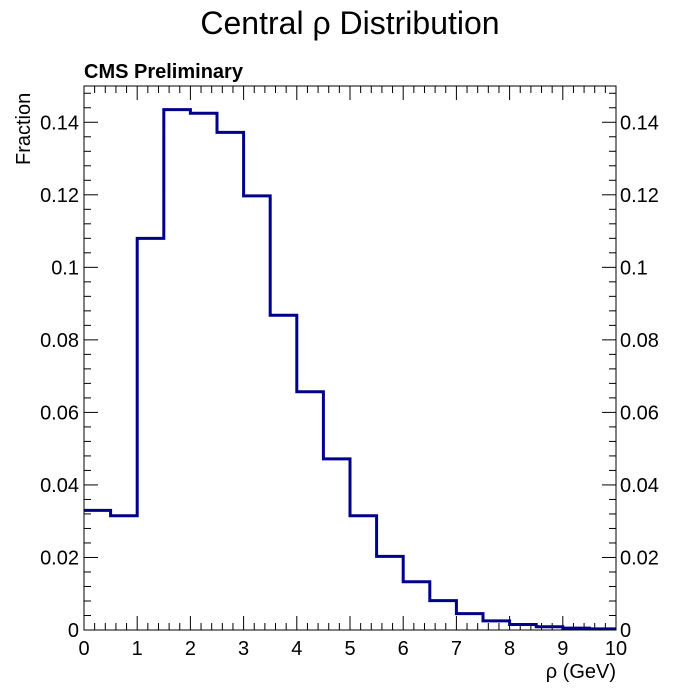 The width and height of the screenshot is (700, 700). What do you see at coordinates (190, 649) in the screenshot?
I see `x-tick-label: 2` at bounding box center [190, 649].